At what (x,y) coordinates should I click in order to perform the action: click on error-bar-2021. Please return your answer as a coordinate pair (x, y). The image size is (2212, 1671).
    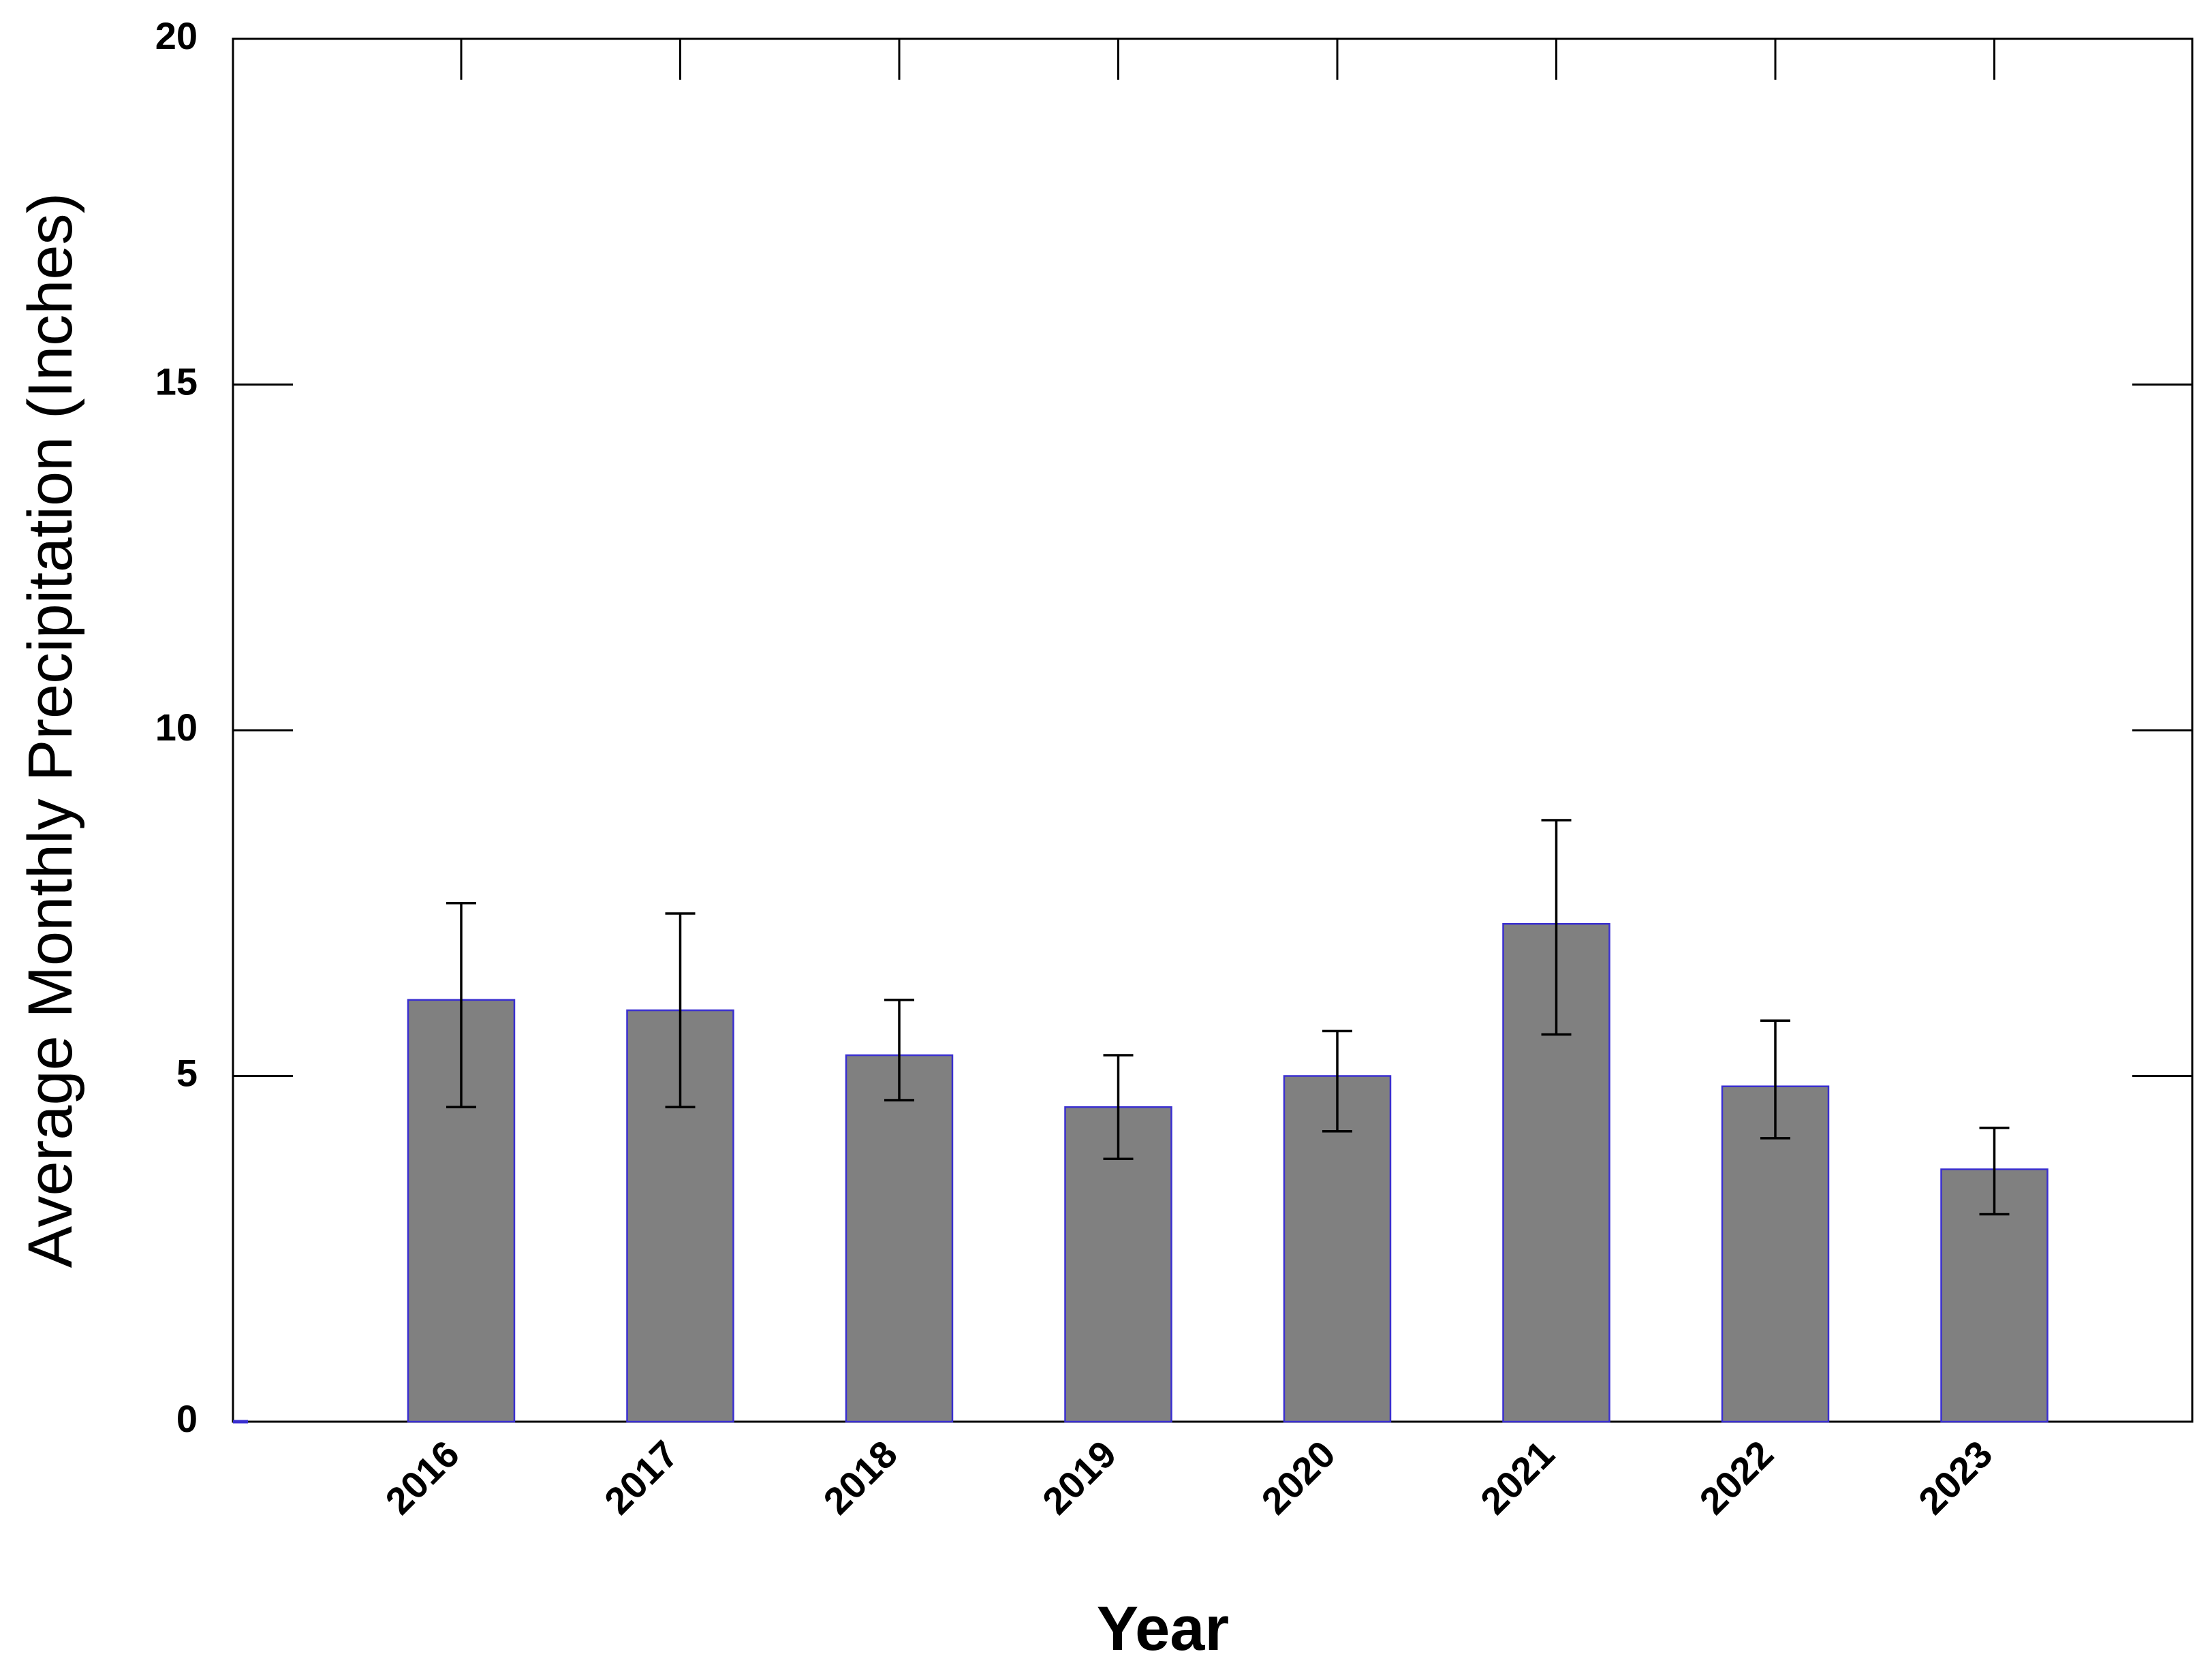
    Looking at the image, I should click on (1556, 928).